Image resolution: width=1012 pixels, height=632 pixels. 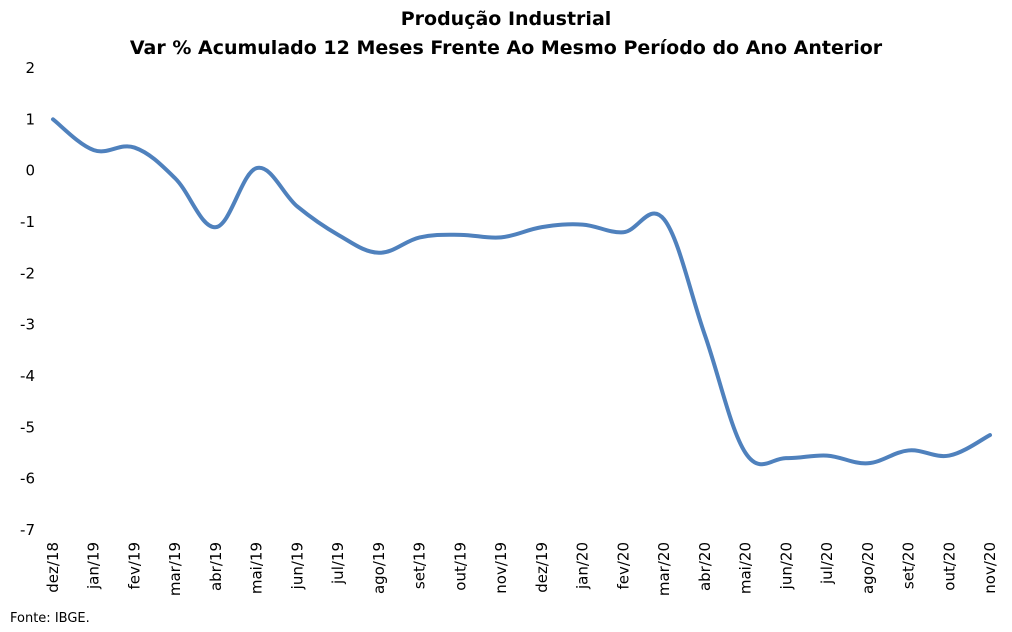 What do you see at coordinates (30, 171) in the screenshot?
I see `y-tick-label: 0` at bounding box center [30, 171].